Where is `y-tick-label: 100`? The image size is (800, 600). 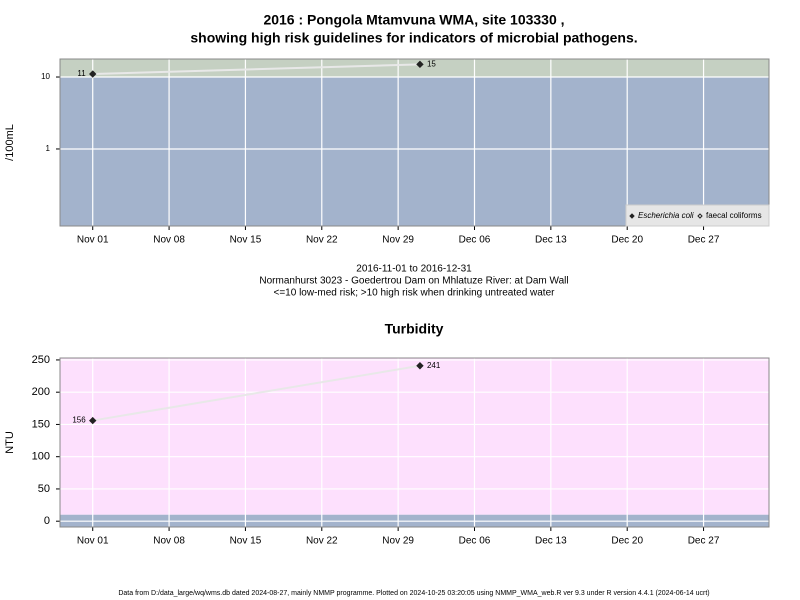 y-tick-label: 100 is located at coordinates (41, 457).